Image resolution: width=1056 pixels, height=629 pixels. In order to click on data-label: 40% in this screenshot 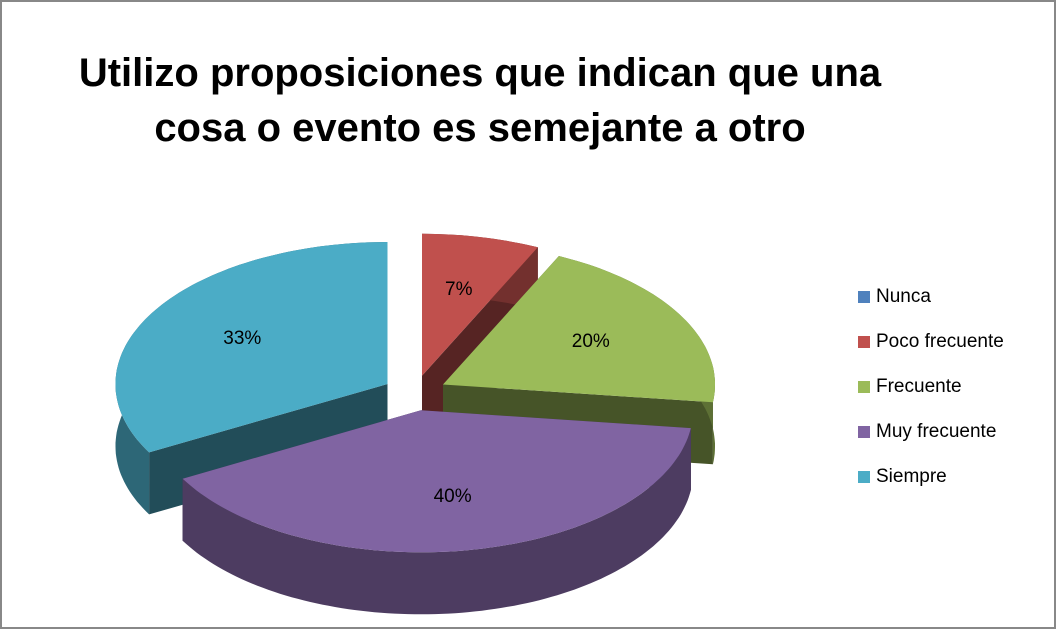, I will do `click(453, 496)`.